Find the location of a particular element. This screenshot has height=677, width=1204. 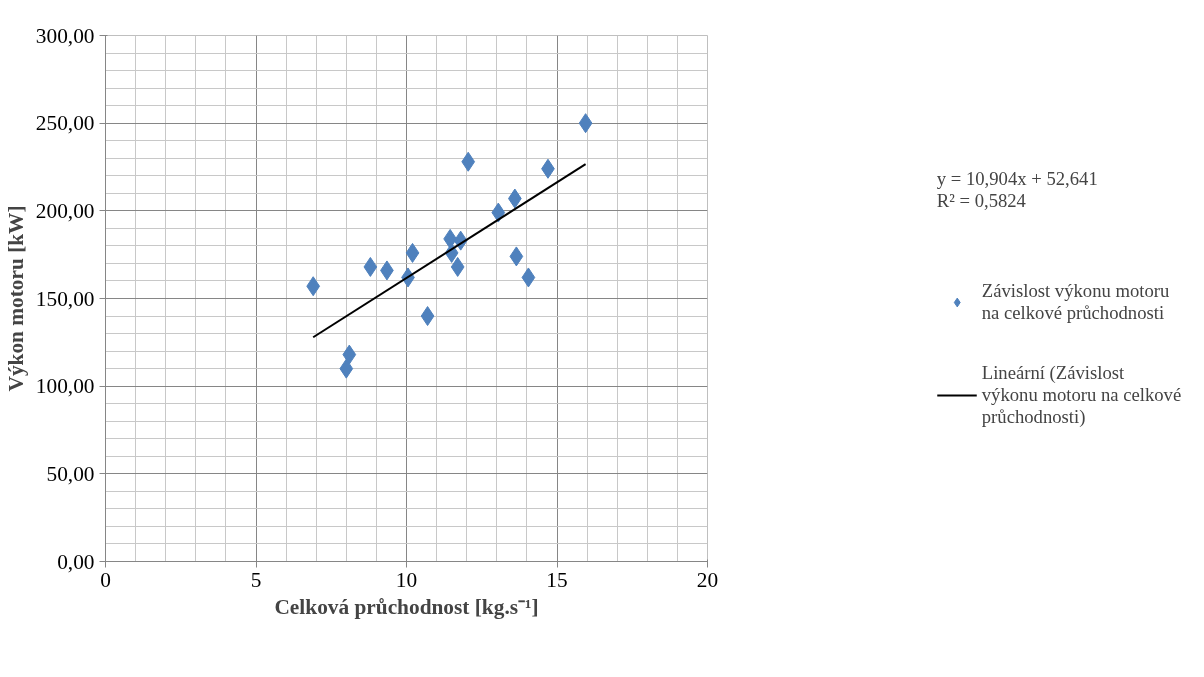

x-axis-title: Celková průchodnost [kg.s⁻¹] is located at coordinates (406, 606).